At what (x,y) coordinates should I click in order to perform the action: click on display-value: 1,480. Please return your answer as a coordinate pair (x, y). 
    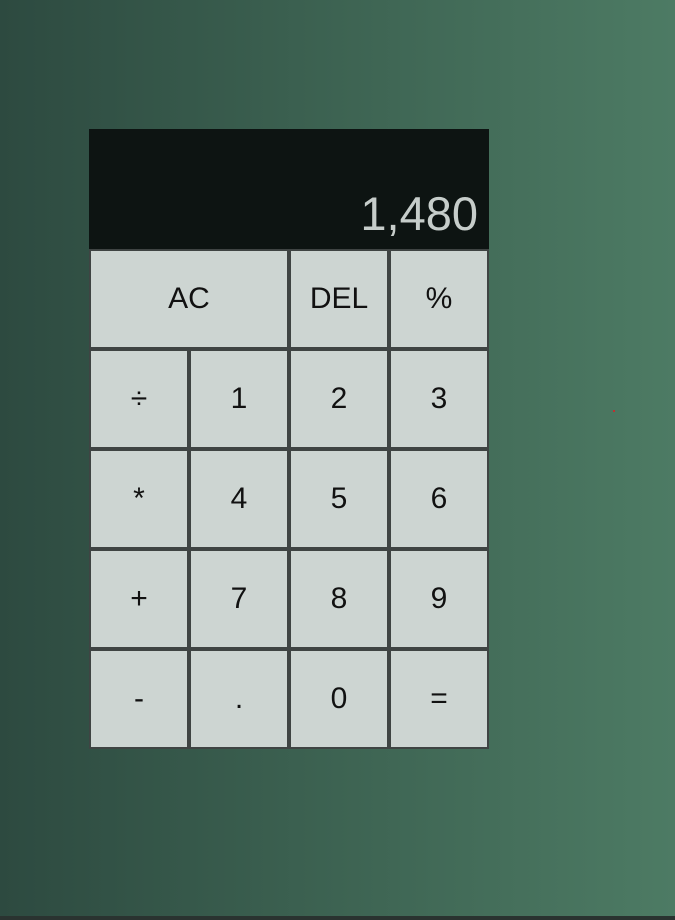
    Looking at the image, I should click on (419, 213).